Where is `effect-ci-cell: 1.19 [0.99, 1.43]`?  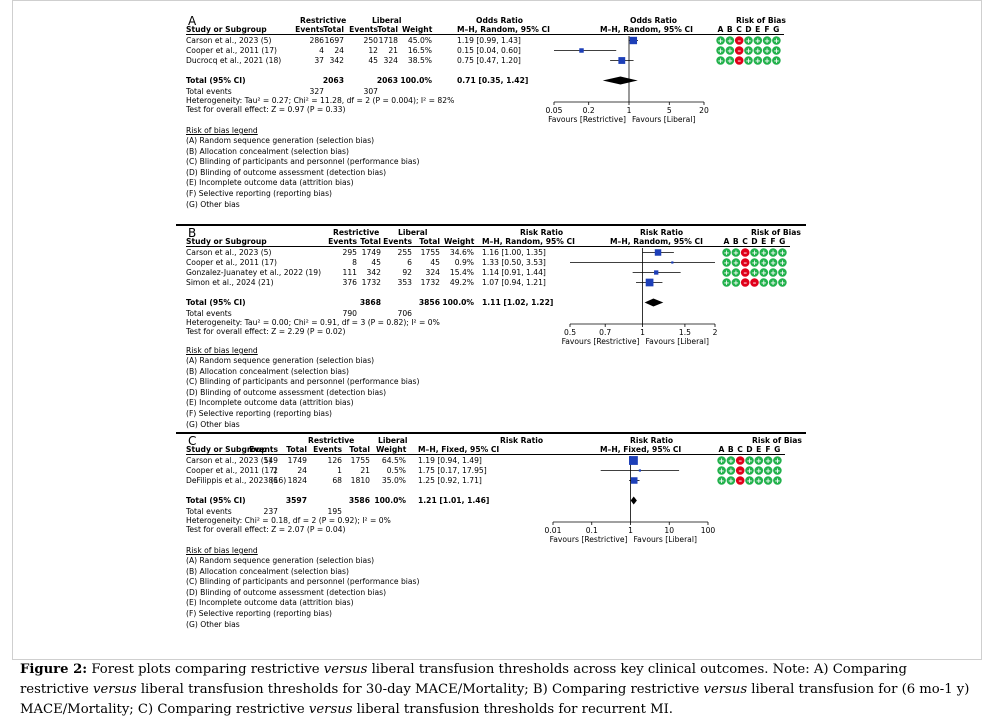
effect-ci-cell: 1.19 [0.99, 1.43] is located at coordinates (489, 40).